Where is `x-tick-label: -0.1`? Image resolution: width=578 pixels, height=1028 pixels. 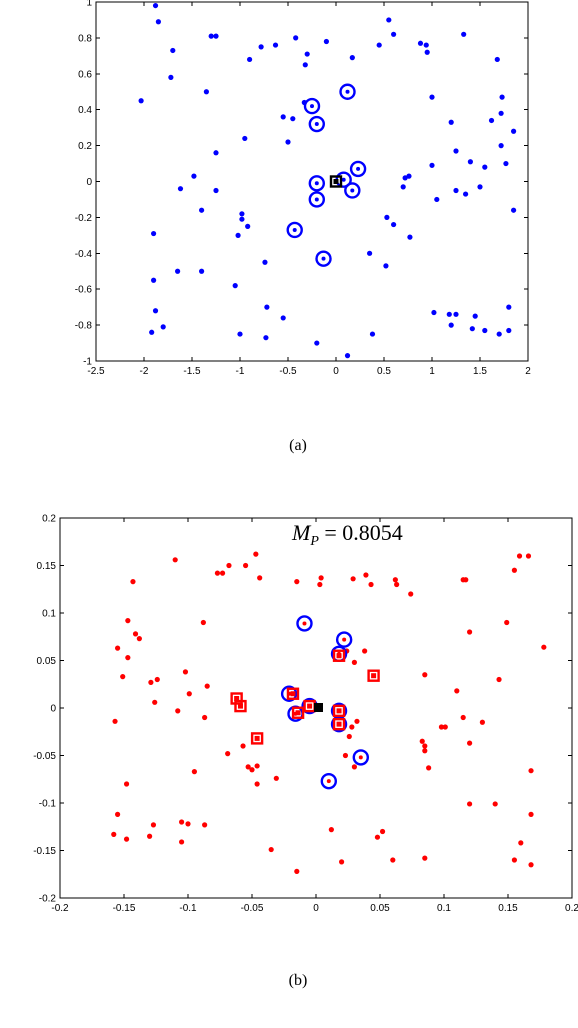
x-tick-label: -0.1 is located at coordinates (188, 908).